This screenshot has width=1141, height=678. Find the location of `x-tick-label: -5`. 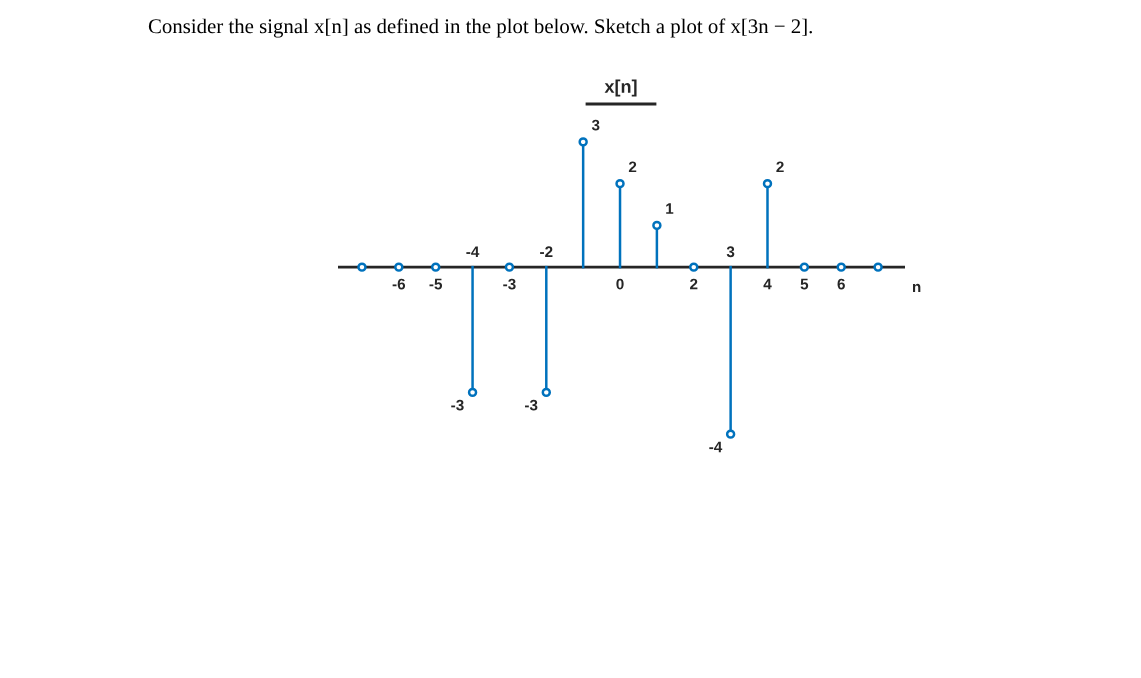

x-tick-label: -5 is located at coordinates (436, 284).